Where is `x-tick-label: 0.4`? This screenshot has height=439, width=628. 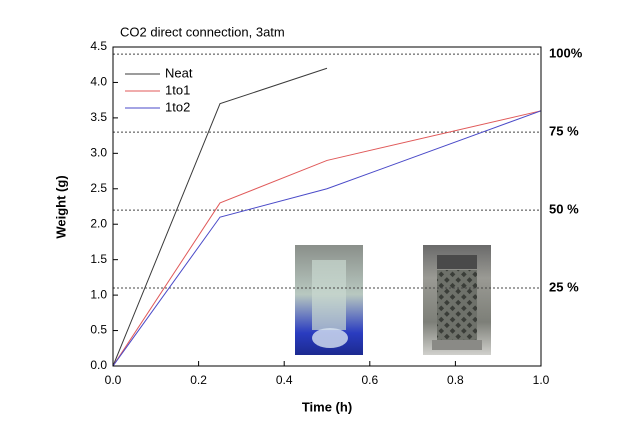
x-tick-label: 0.4 is located at coordinates (284, 380).